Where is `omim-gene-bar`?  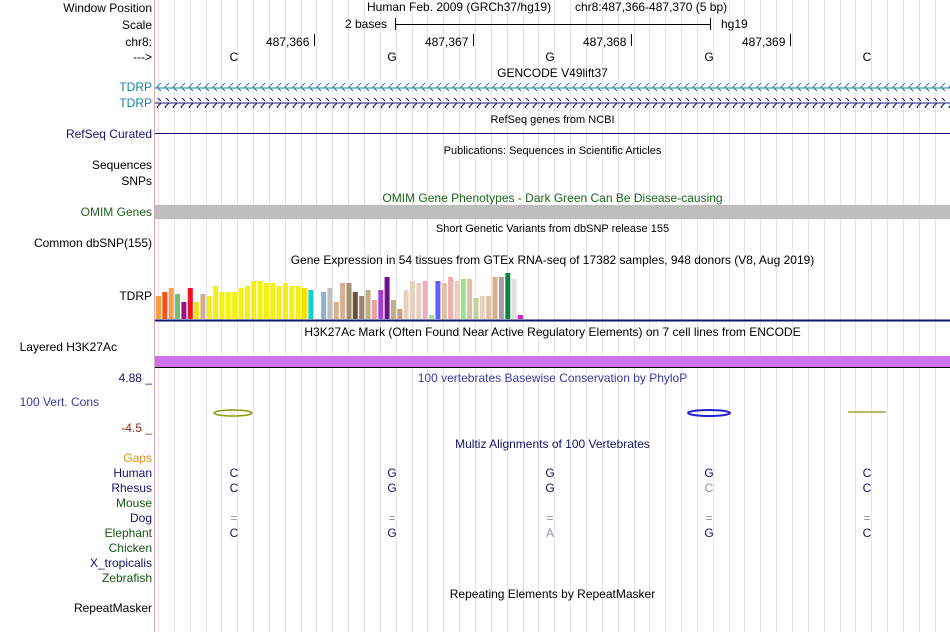
omim-gene-bar is located at coordinates (552, 212).